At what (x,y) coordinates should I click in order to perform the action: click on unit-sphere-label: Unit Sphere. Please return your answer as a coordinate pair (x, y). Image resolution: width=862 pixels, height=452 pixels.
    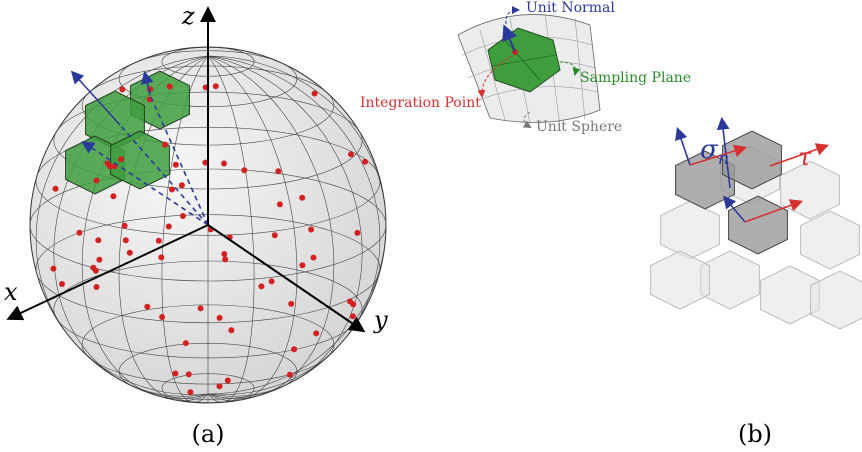
    Looking at the image, I should click on (579, 127).